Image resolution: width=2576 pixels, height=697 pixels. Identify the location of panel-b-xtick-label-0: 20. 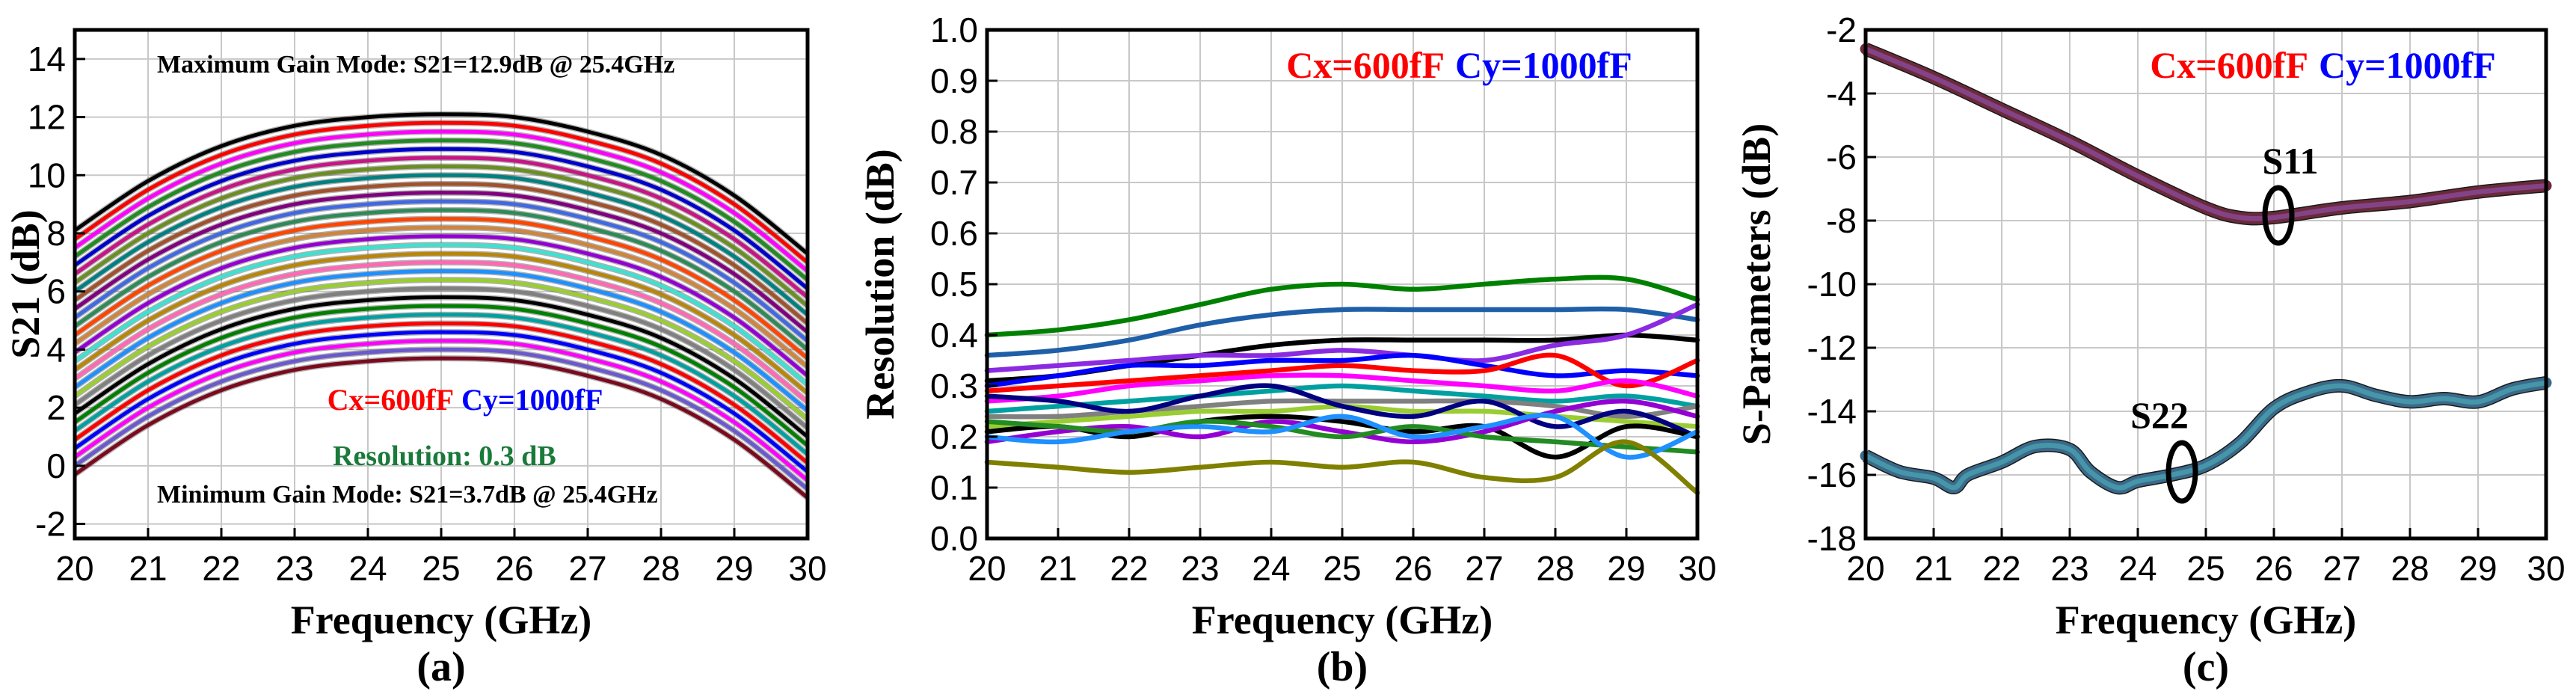
(987, 568).